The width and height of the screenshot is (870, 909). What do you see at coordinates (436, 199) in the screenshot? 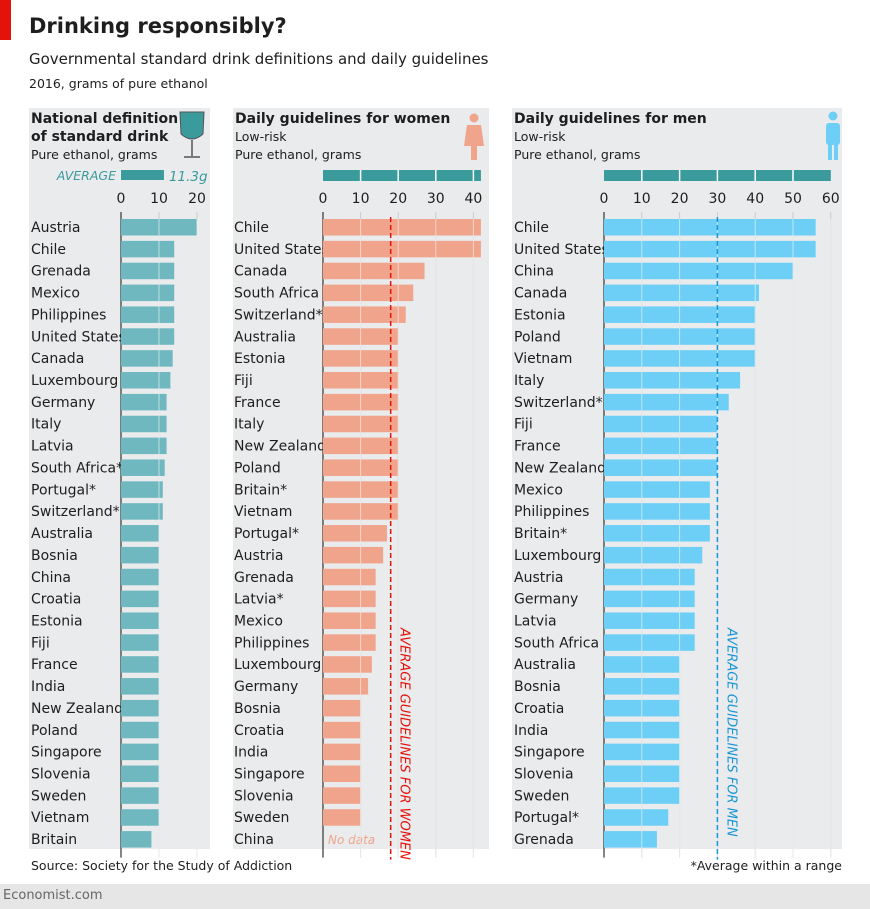
I see `women-tick-label: 30` at bounding box center [436, 199].